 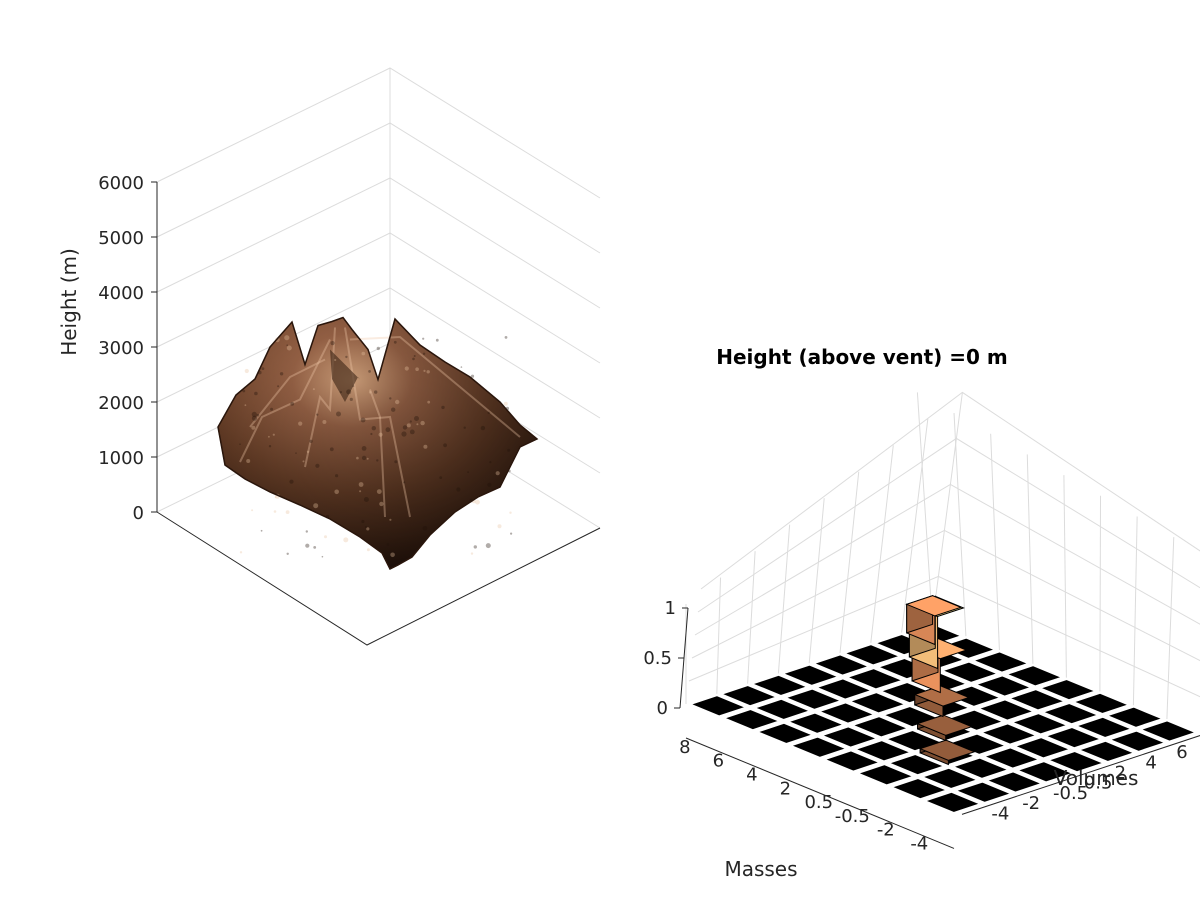 What do you see at coordinates (1031, 803) in the screenshot?
I see `y-tick-label: -2` at bounding box center [1031, 803].